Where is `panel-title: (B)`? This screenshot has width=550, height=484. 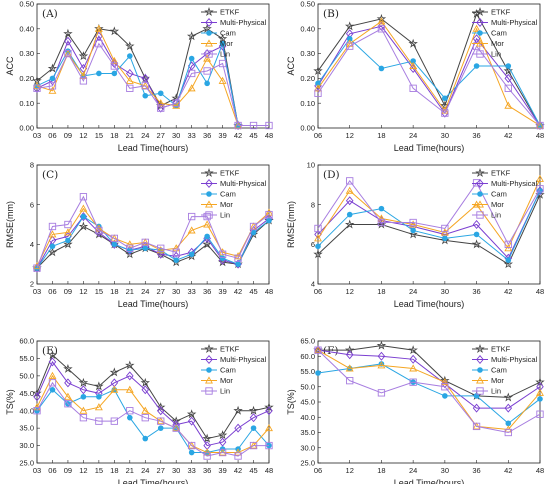
panel-title: (B) is located at coordinates (331, 14).